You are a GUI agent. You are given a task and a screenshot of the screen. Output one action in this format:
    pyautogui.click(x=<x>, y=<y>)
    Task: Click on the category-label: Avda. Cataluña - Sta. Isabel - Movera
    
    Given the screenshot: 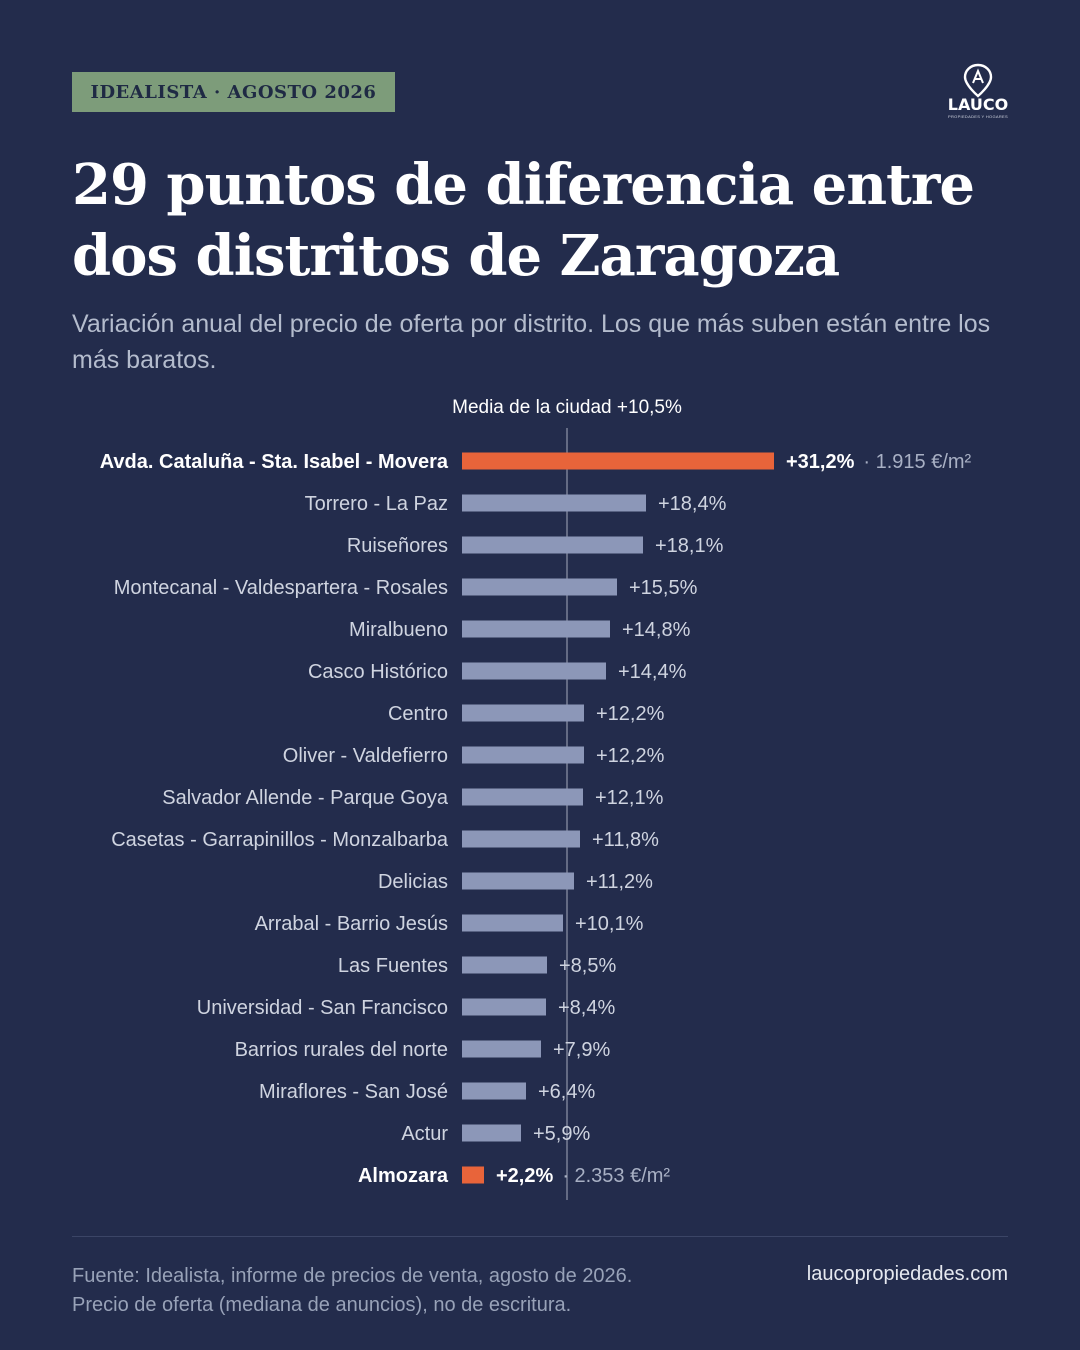 What is the action you would take?
    pyautogui.click(x=274, y=462)
    